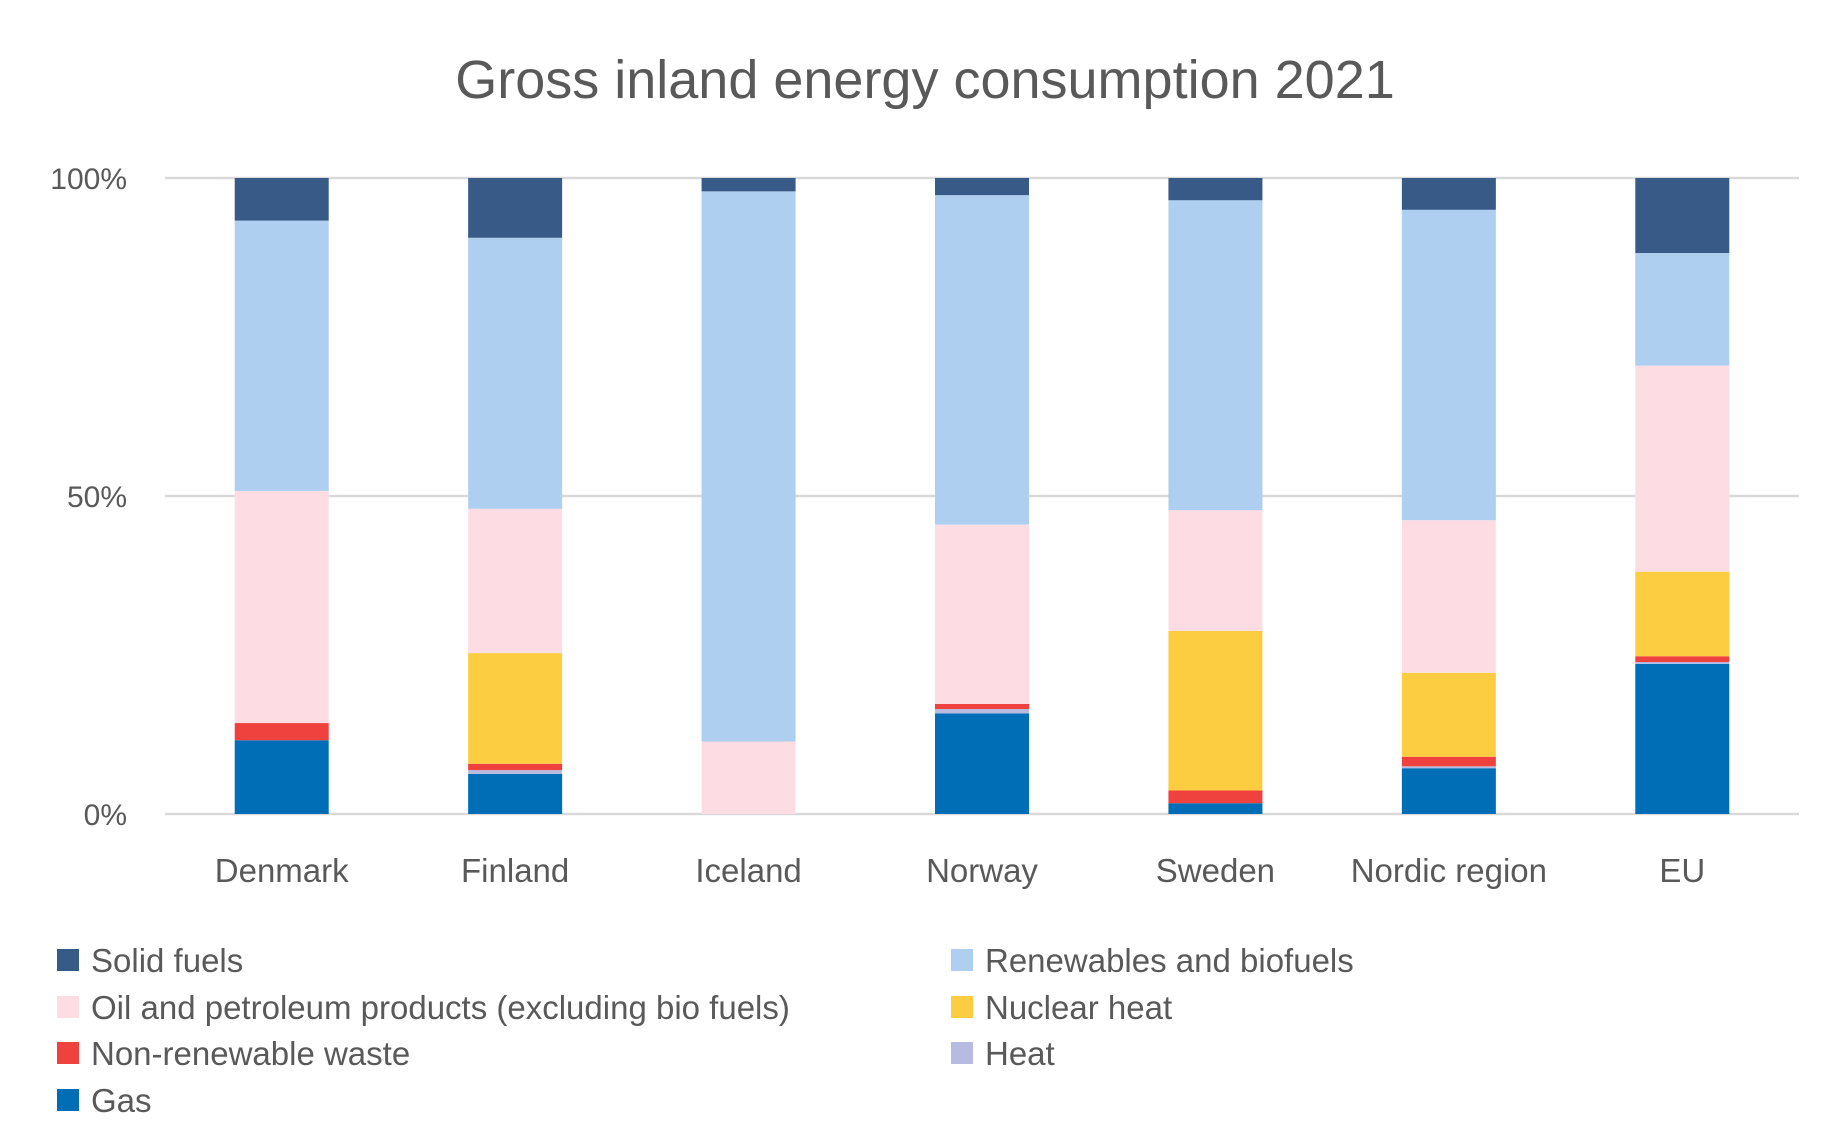  Describe the element at coordinates (1078, 1007) in the screenshot. I see `legend-label: Nuclear heat` at that location.